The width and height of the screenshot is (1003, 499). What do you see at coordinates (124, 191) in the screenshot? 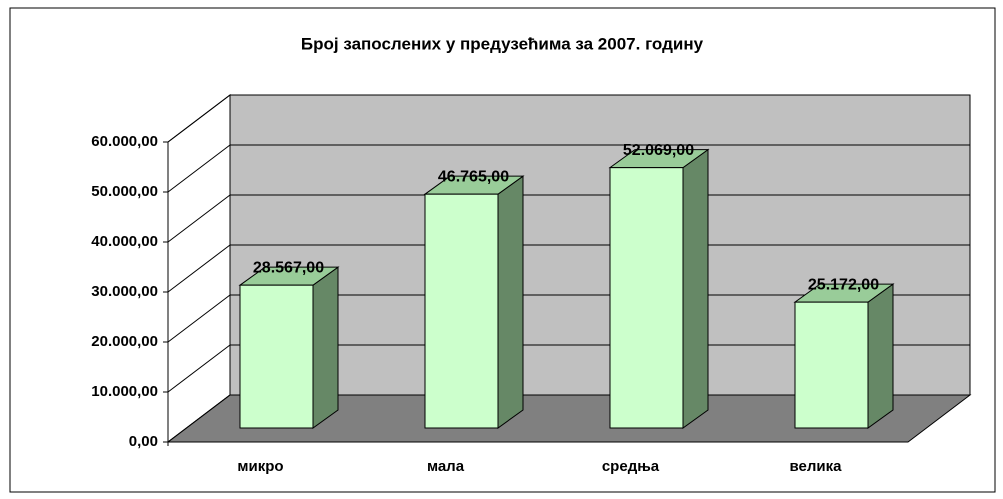
I see `y-tick-label: 50.000,00` at bounding box center [124, 191].